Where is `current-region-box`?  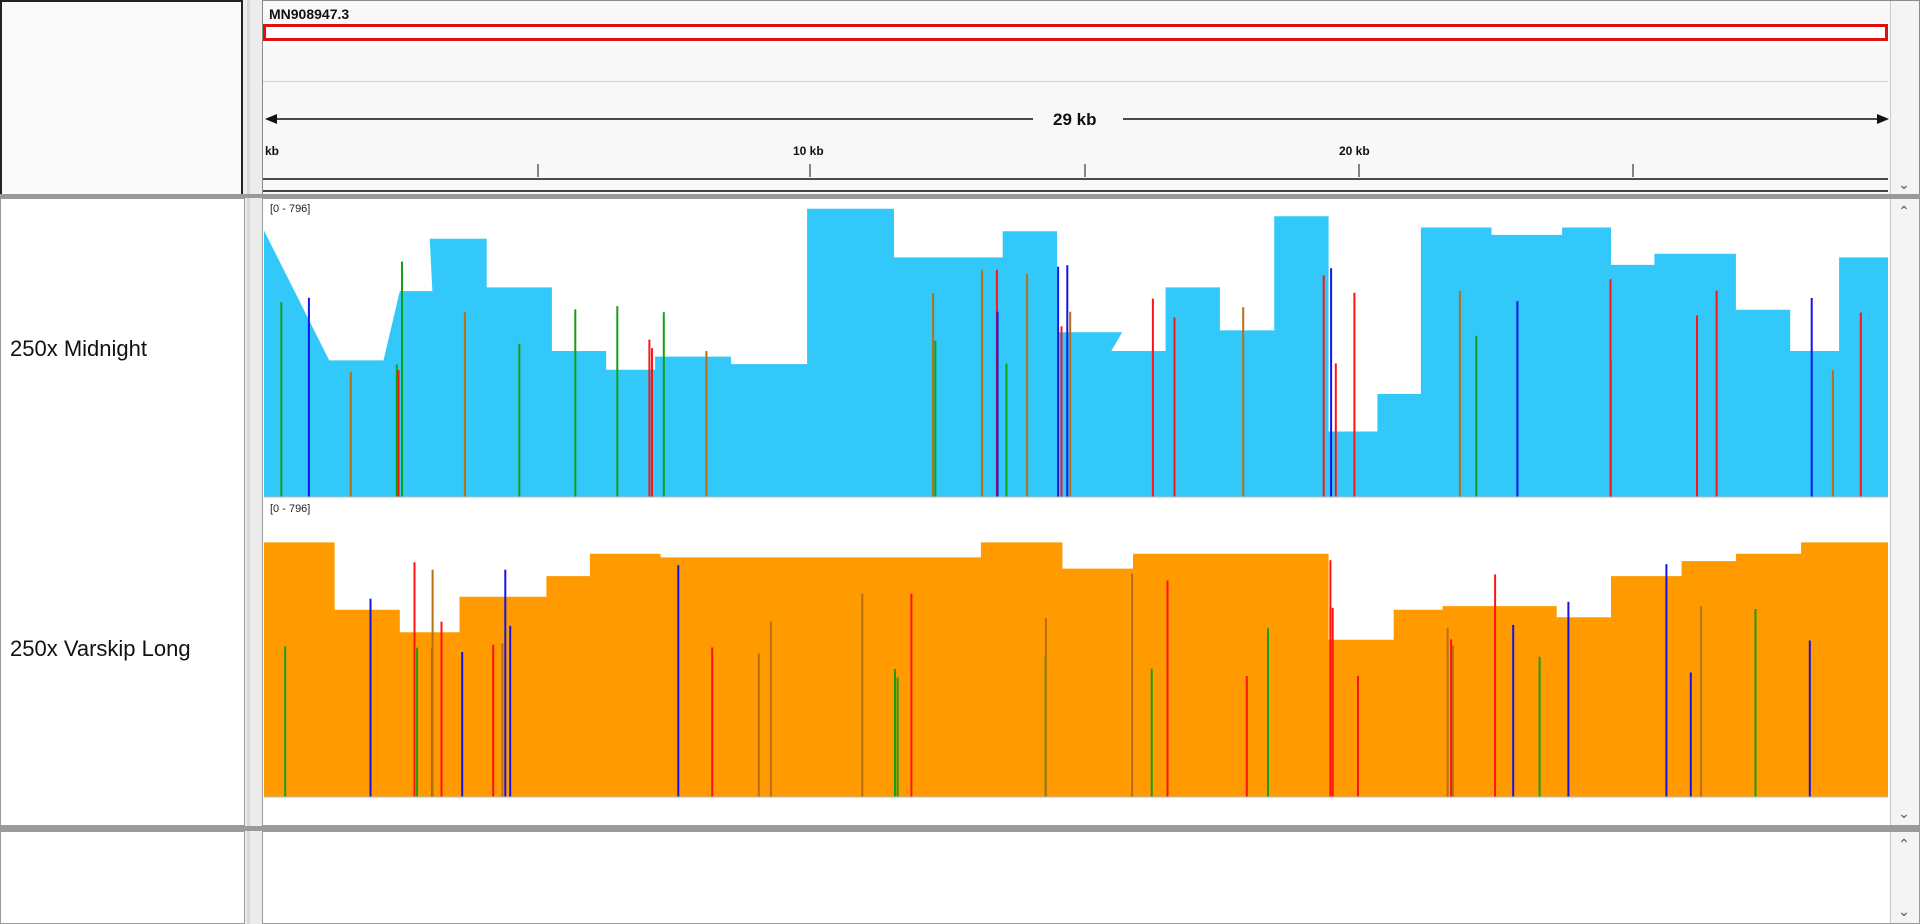 current-region-box is located at coordinates (1075, 32).